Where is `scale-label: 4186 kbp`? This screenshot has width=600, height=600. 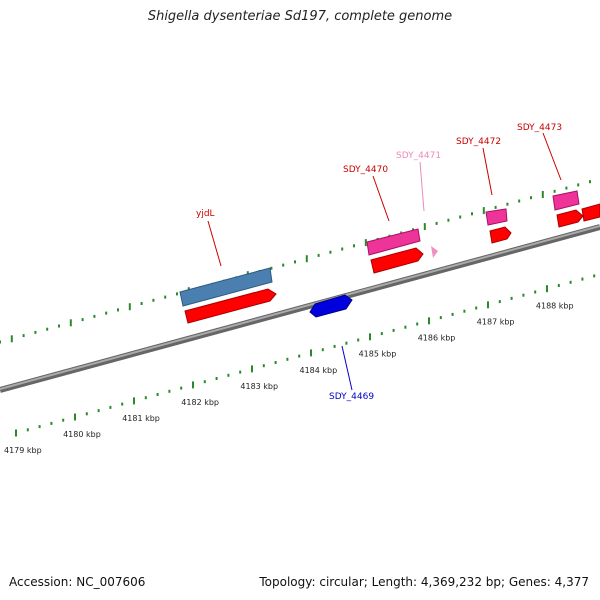
scale-label: 4186 kbp is located at coordinates (437, 338).